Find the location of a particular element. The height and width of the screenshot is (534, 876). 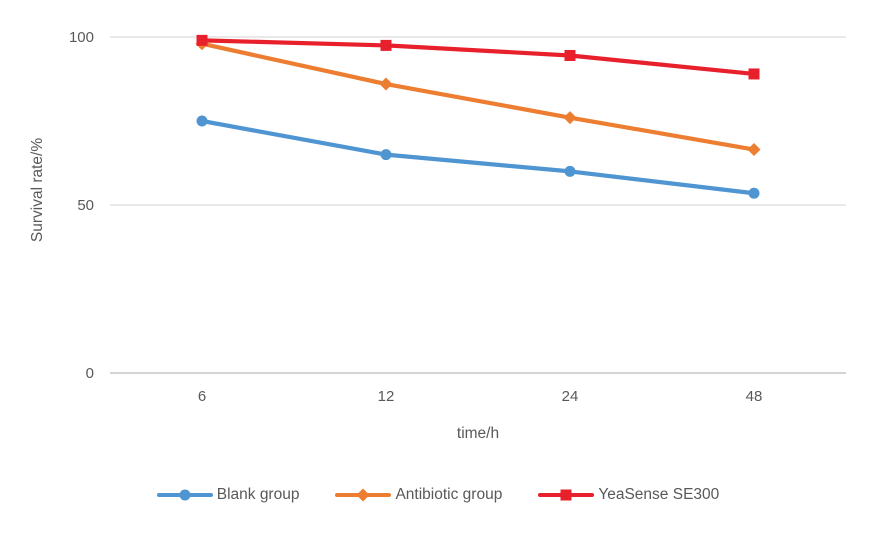

series-line-yeasense-se300 is located at coordinates (478, 57).